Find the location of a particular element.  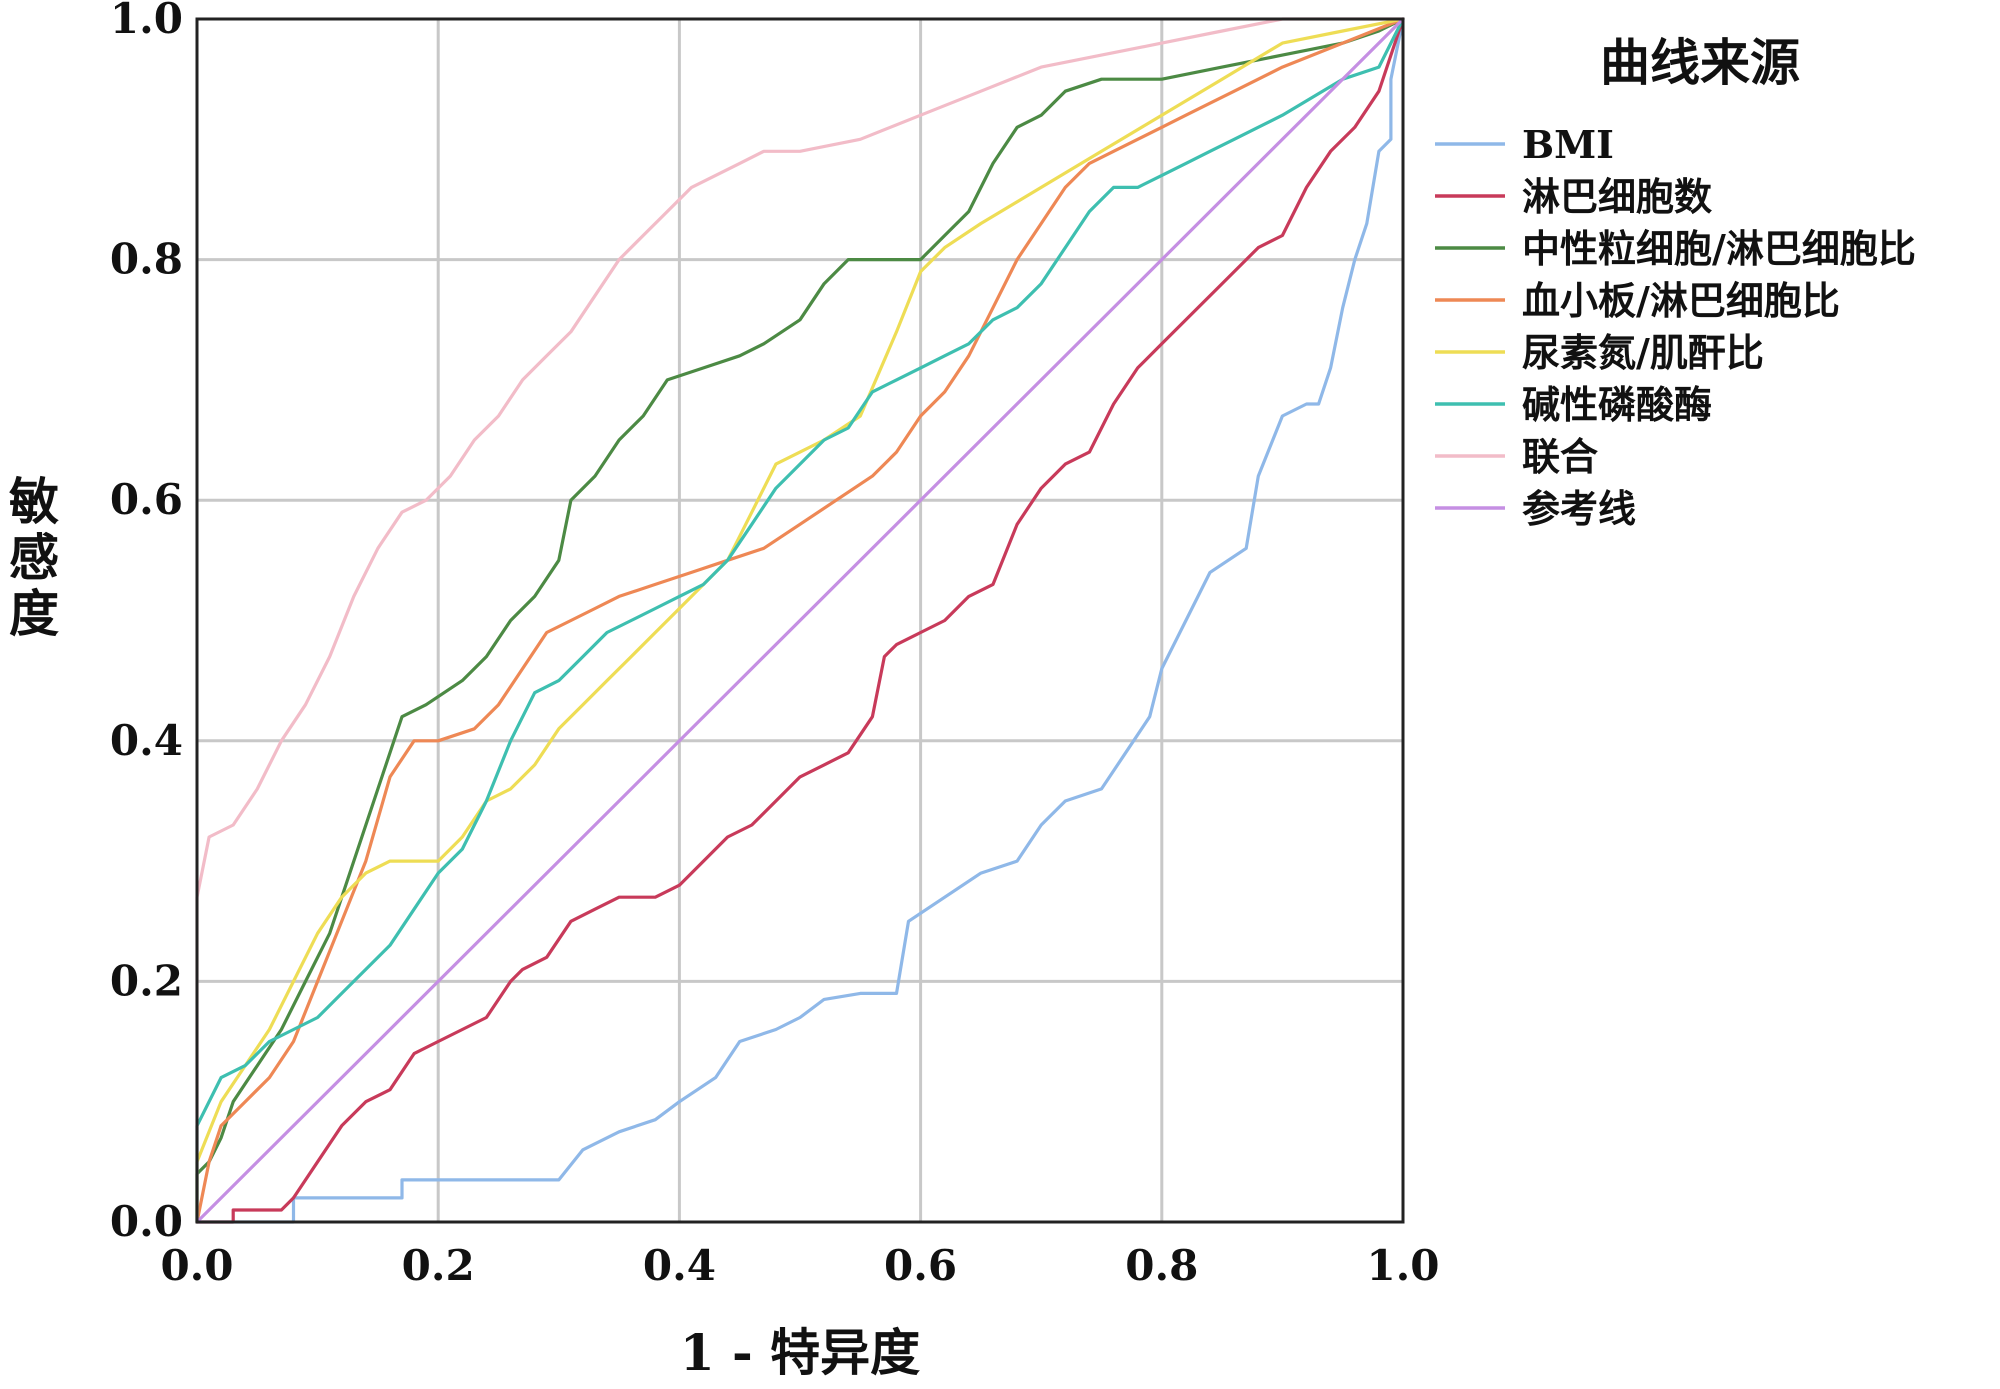

legend-label: 尿素氮/肌酐比 is located at coordinates (1643, 352).